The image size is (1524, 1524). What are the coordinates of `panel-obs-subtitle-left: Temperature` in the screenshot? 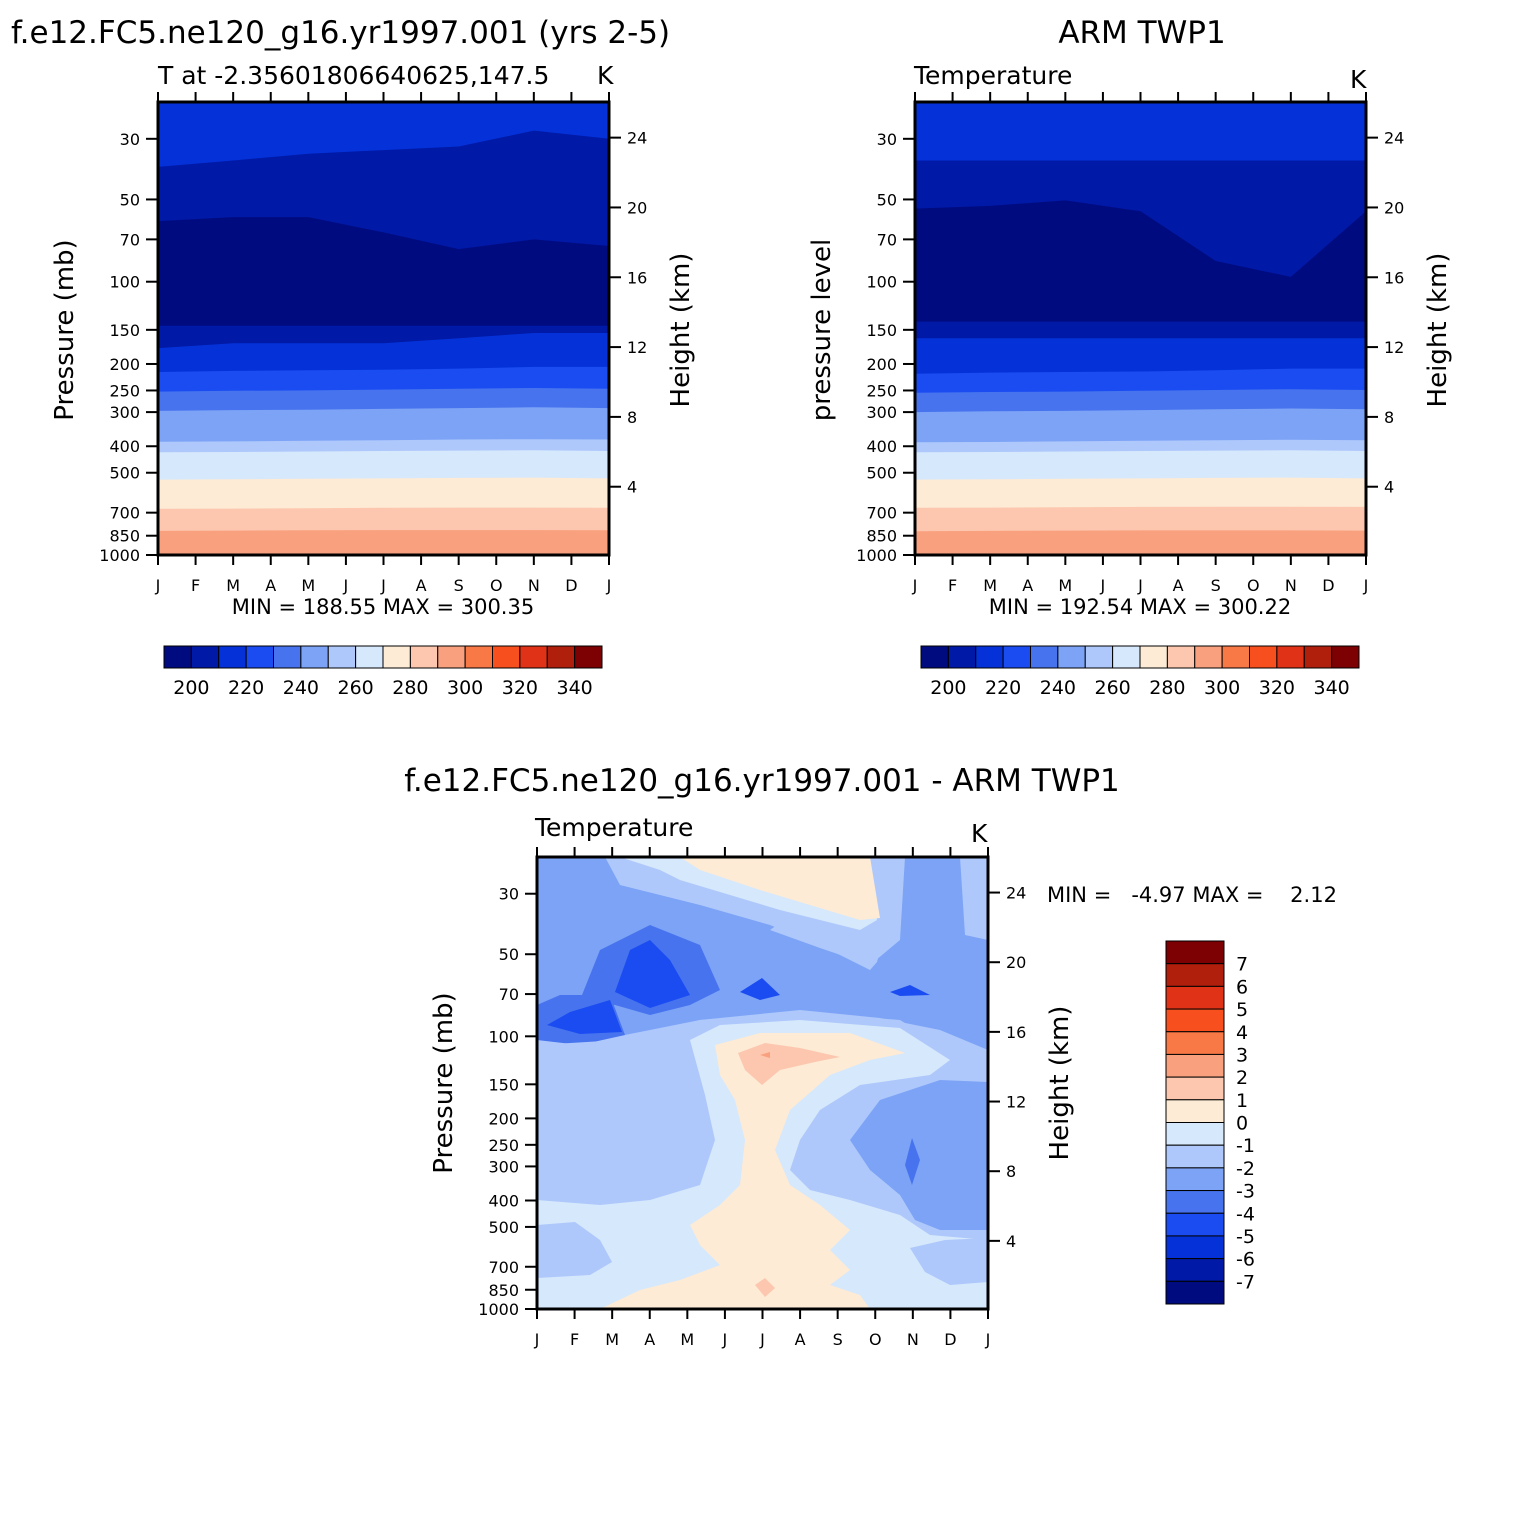 It's located at (992, 75).